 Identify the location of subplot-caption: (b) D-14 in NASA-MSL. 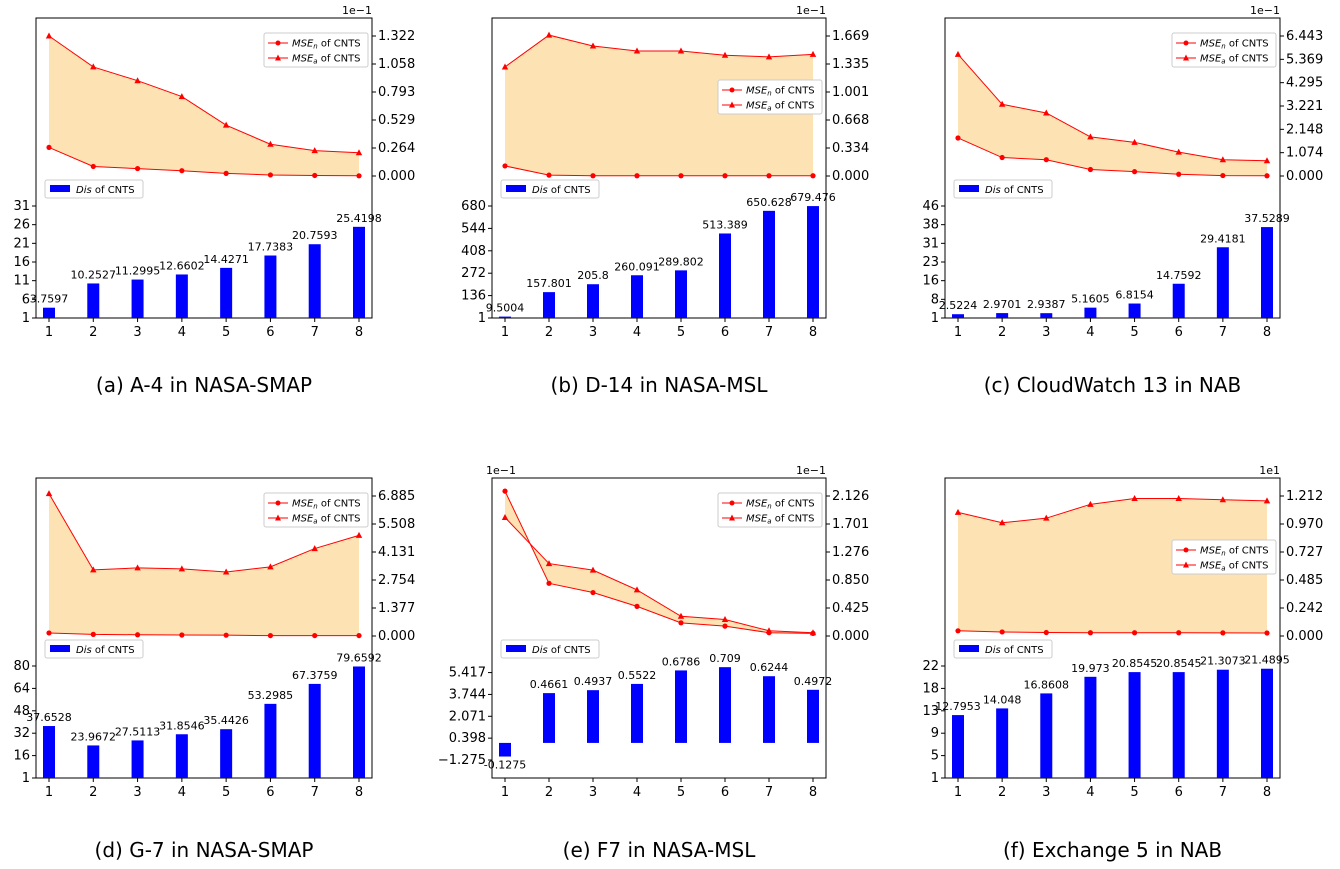
(660, 385).